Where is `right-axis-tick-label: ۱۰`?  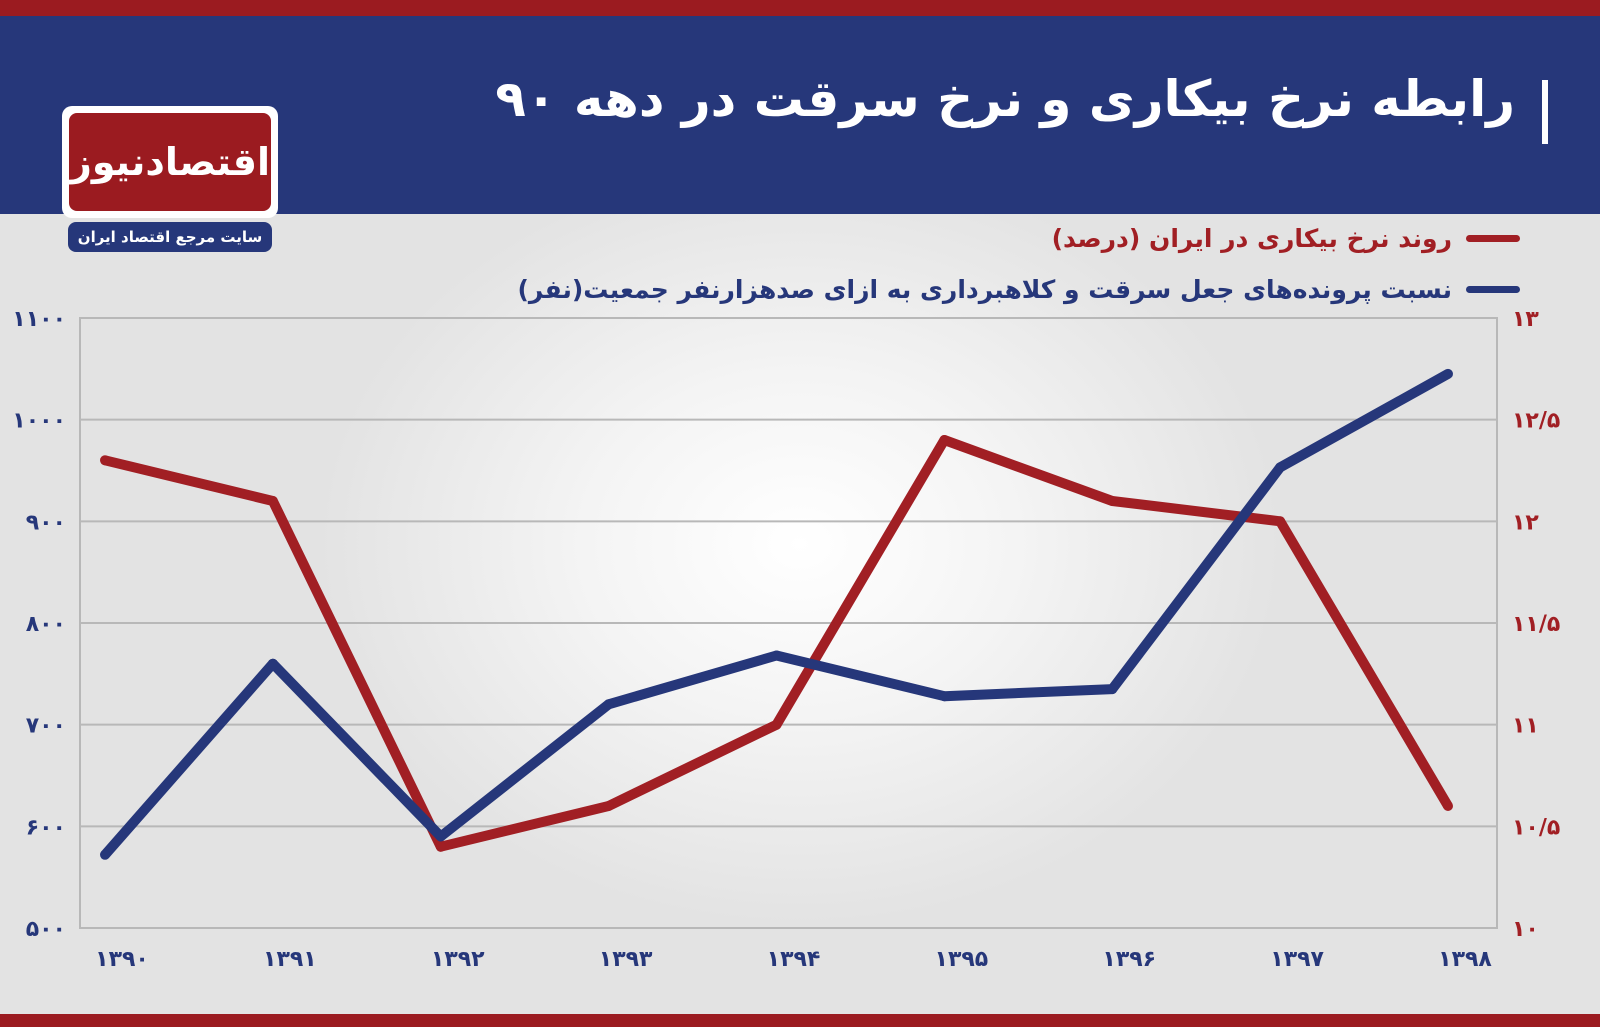
right-axis-tick-label: ۱۰ is located at coordinates (1525, 929).